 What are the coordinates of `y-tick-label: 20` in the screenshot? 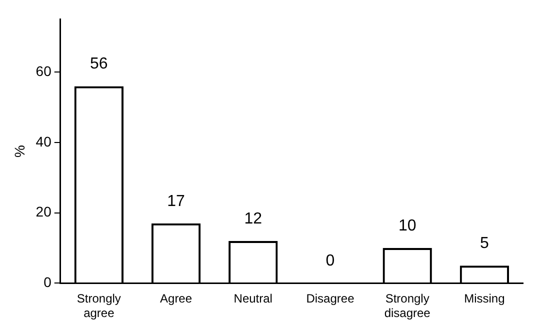 It's located at (44, 212).